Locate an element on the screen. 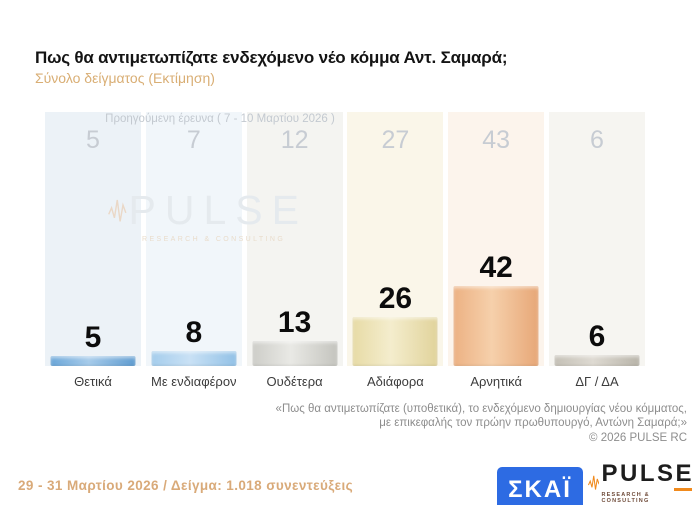  previous-value: 7 is located at coordinates (193, 140).